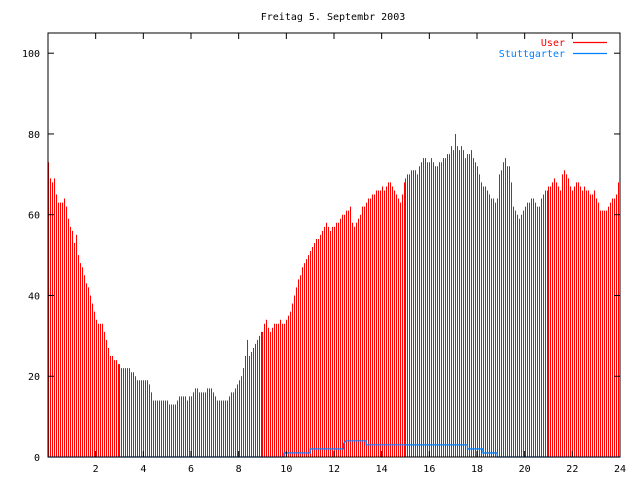  What do you see at coordinates (96, 469) in the screenshot?
I see `x-tick-label: 2` at bounding box center [96, 469].